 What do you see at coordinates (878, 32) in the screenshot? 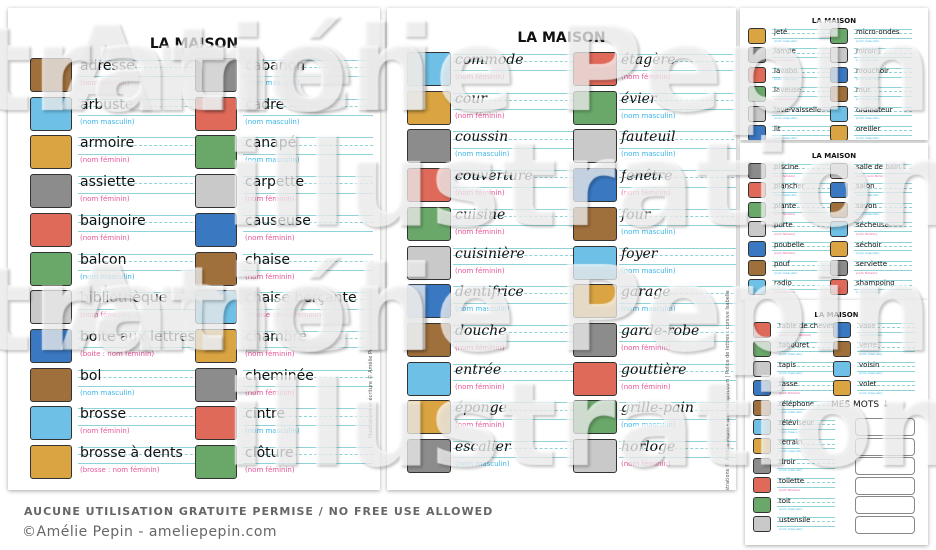
I see `vocab-word: micro-ondes` at bounding box center [878, 32].